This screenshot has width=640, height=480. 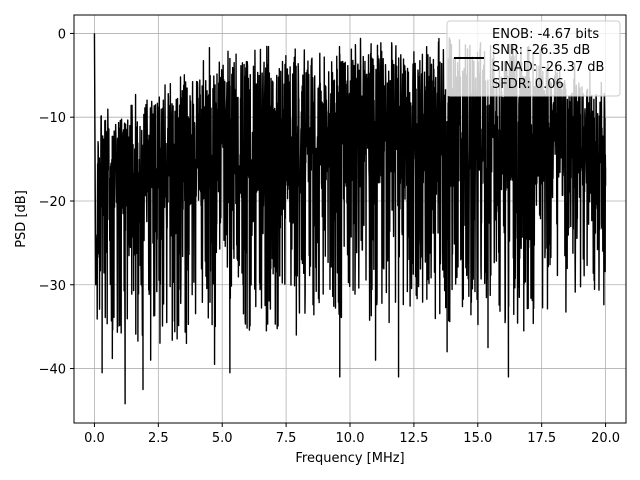 I want to click on x-tick-label: 0.0, so click(x=94, y=438).